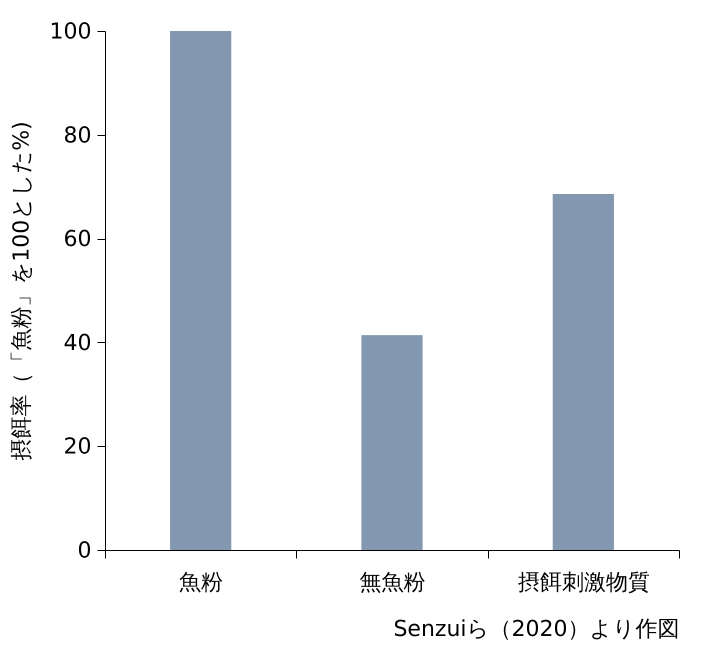 The height and width of the screenshot is (650, 702). What do you see at coordinates (201, 583) in the screenshot?
I see `x-tick-label: 魚粉` at bounding box center [201, 583].